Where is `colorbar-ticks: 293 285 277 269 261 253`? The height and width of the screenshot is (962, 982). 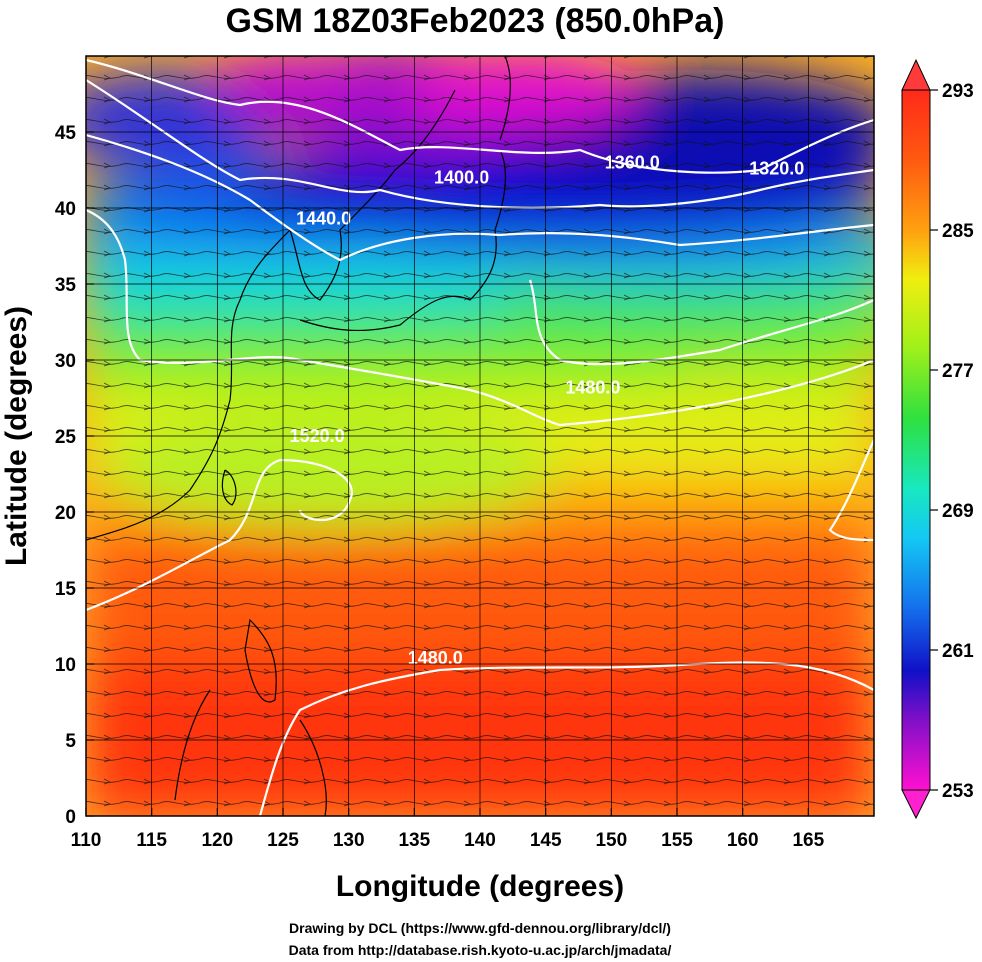 colorbar-ticks: 293 285 277 269 261 253 is located at coordinates (952, 441).